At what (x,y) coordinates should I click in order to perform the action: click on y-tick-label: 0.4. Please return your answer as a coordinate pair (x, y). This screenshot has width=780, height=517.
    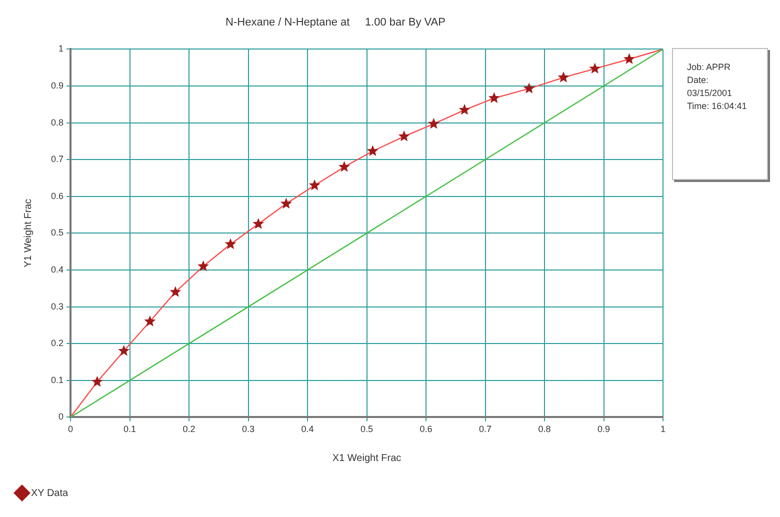
    Looking at the image, I should click on (57, 269).